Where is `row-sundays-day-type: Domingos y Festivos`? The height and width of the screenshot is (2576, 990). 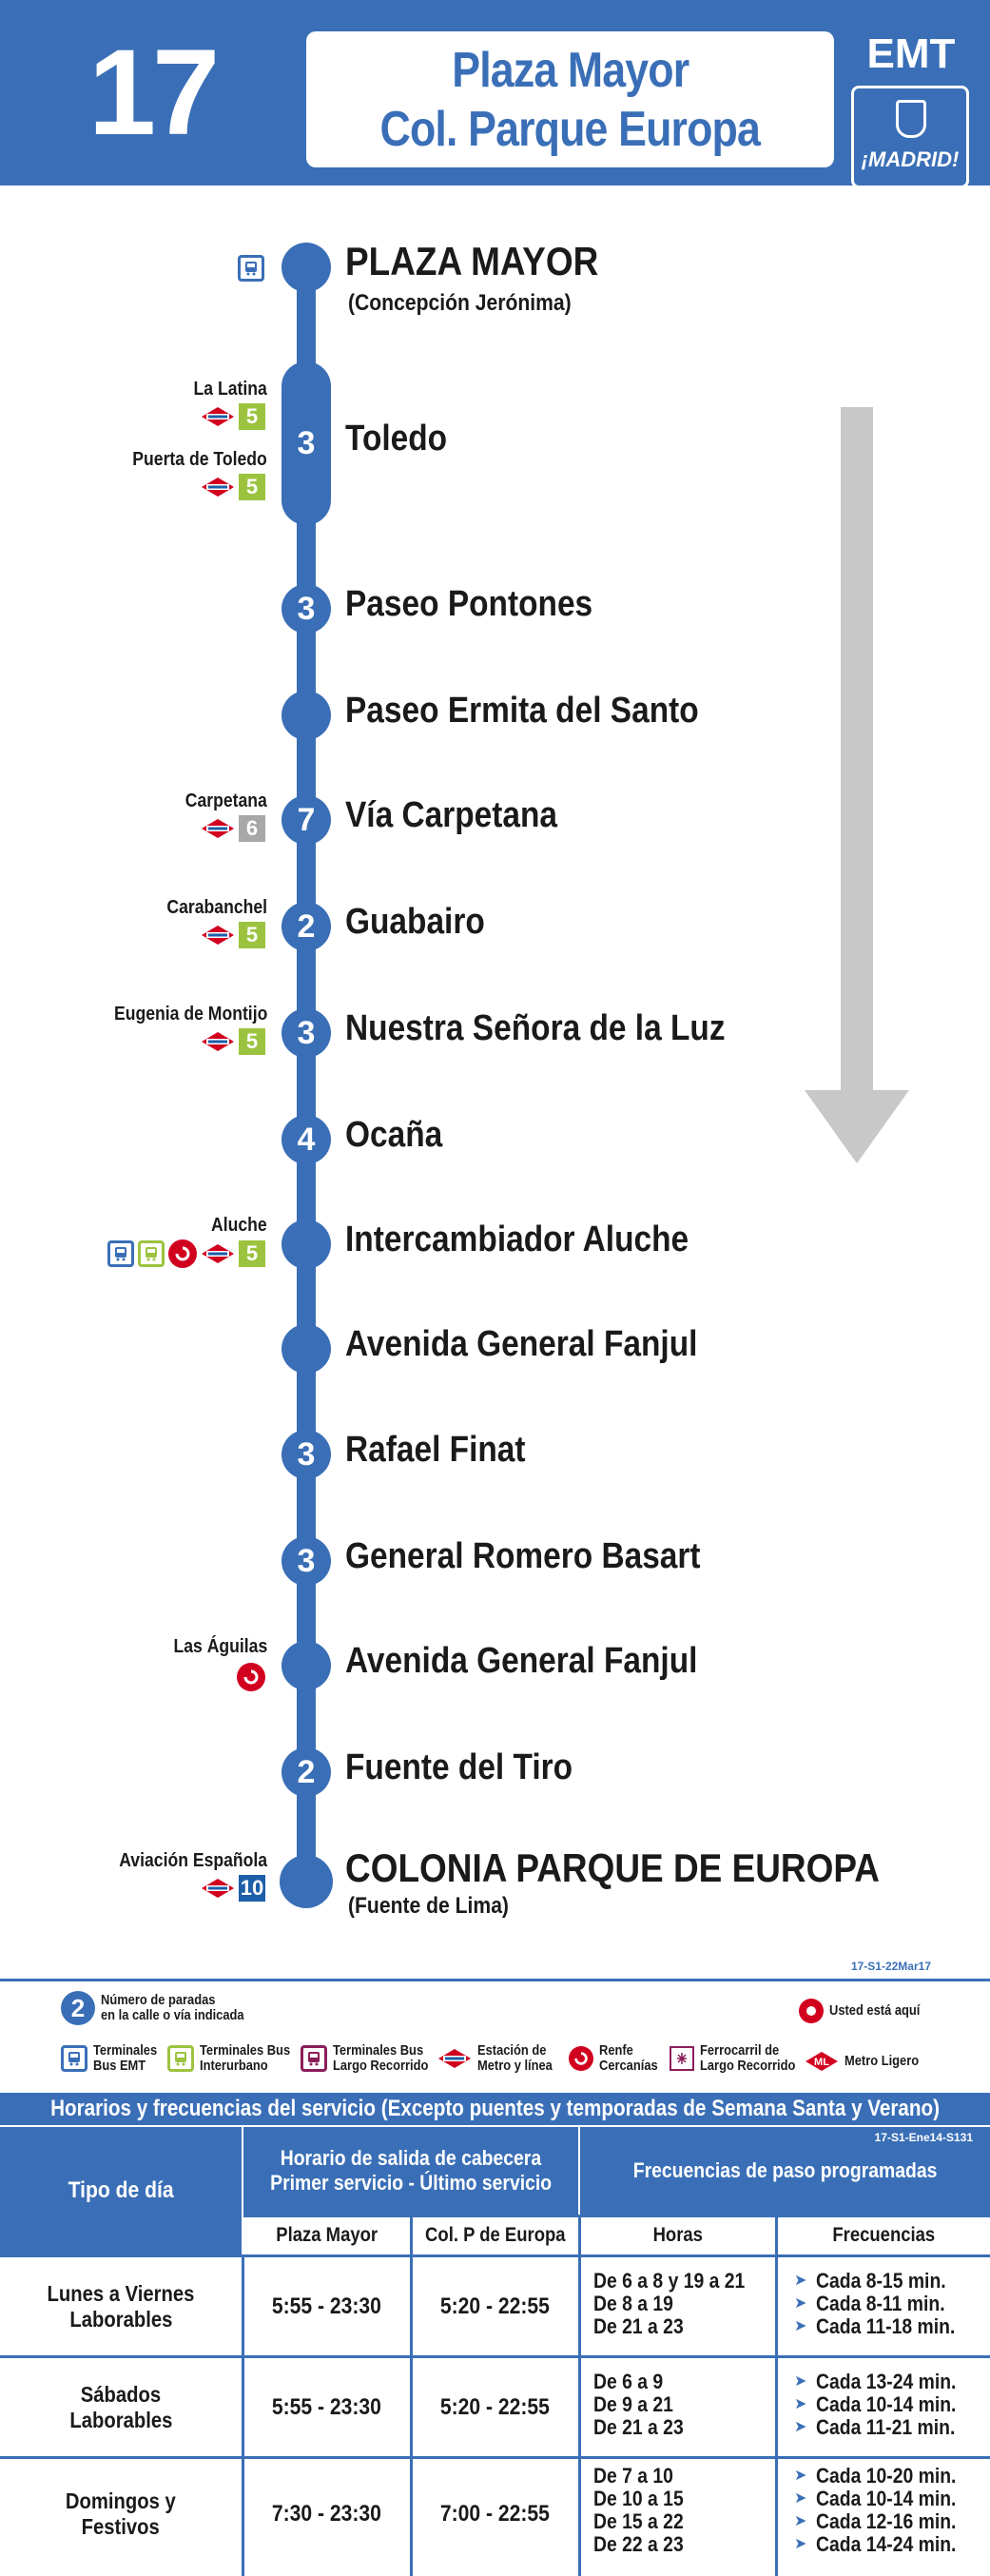 row-sundays-day-type: Domingos y Festivos is located at coordinates (121, 2514).